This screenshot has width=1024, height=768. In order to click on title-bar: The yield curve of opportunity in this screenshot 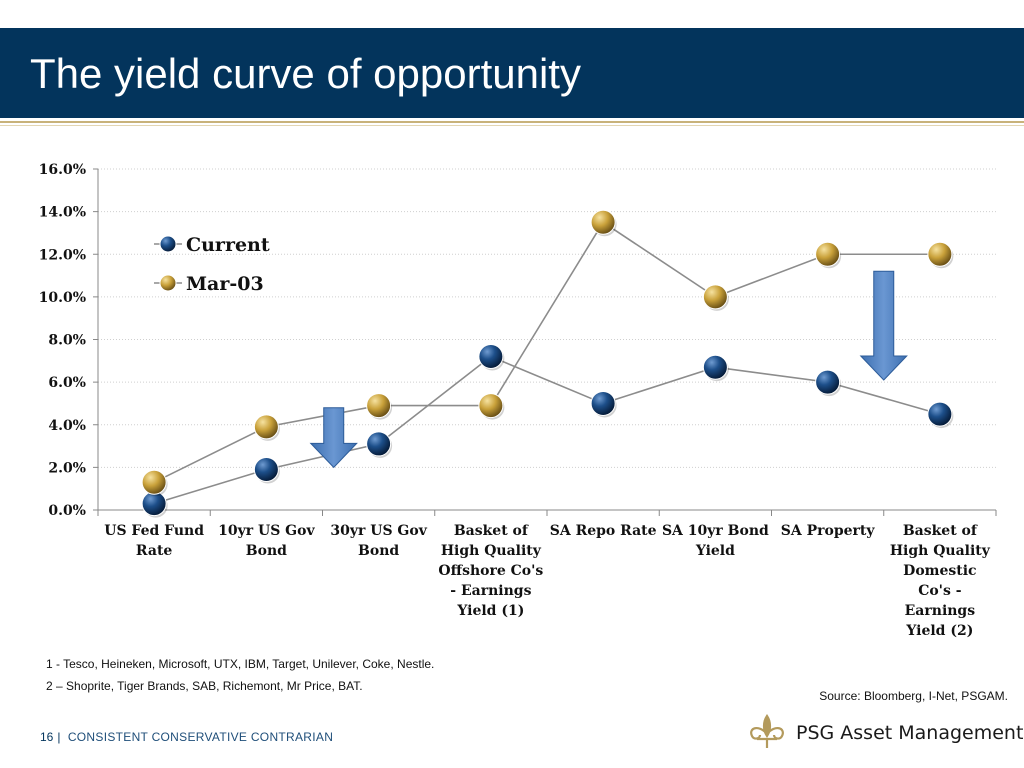, I will do `click(512, 73)`.